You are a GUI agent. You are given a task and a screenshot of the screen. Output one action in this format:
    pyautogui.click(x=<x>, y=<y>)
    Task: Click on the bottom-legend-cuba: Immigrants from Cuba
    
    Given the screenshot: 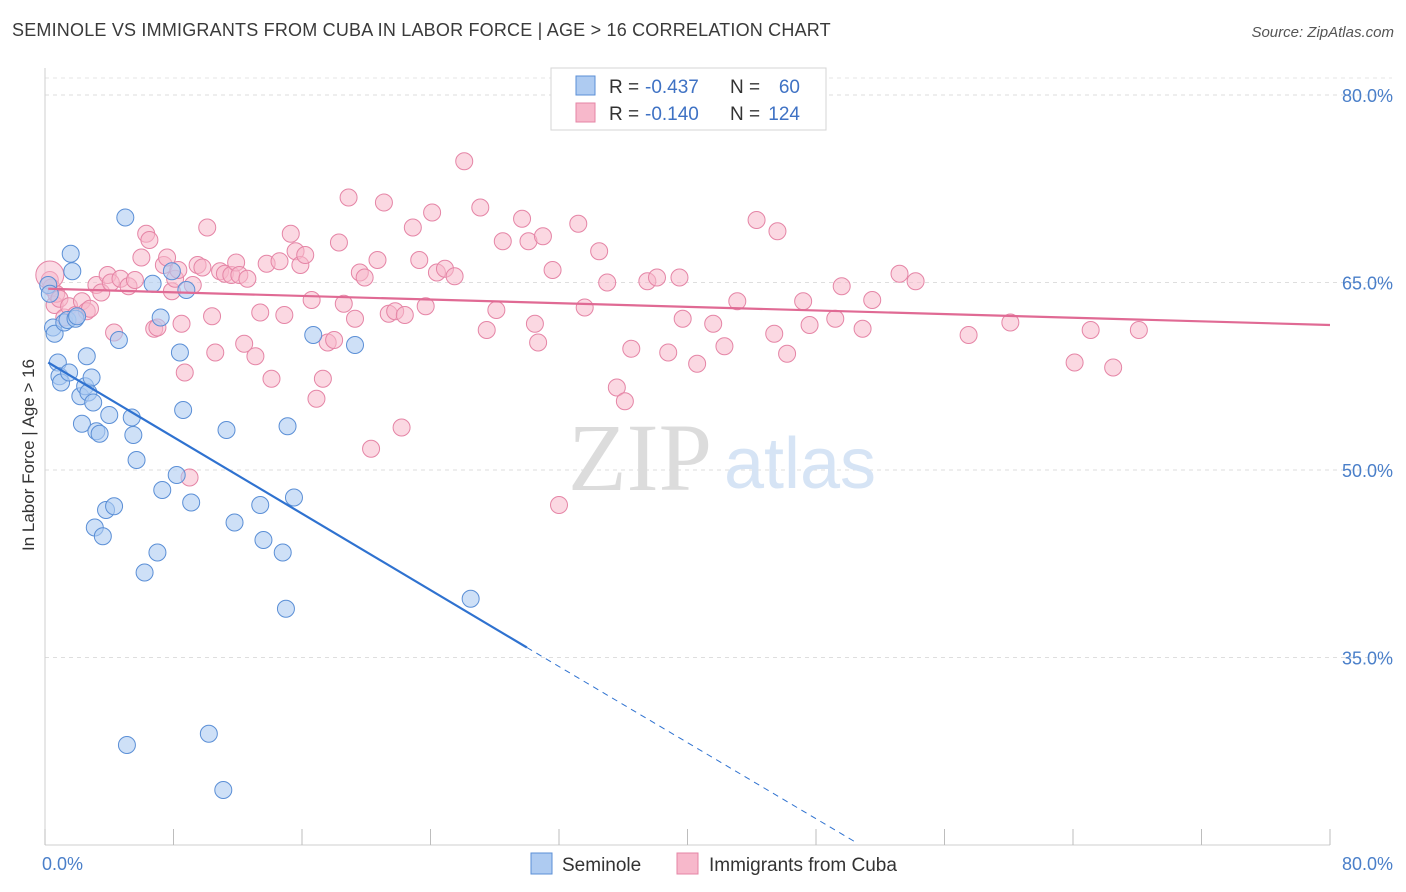 What is the action you would take?
    pyautogui.click(x=803, y=865)
    